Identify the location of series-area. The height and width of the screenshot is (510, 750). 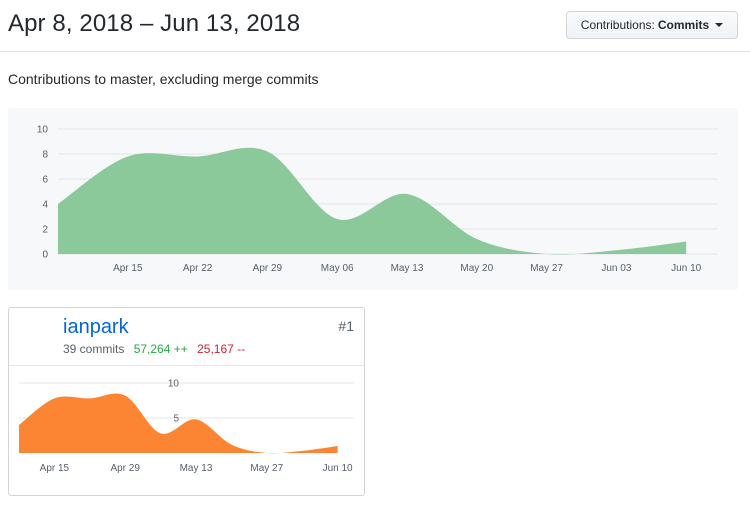
(178, 423).